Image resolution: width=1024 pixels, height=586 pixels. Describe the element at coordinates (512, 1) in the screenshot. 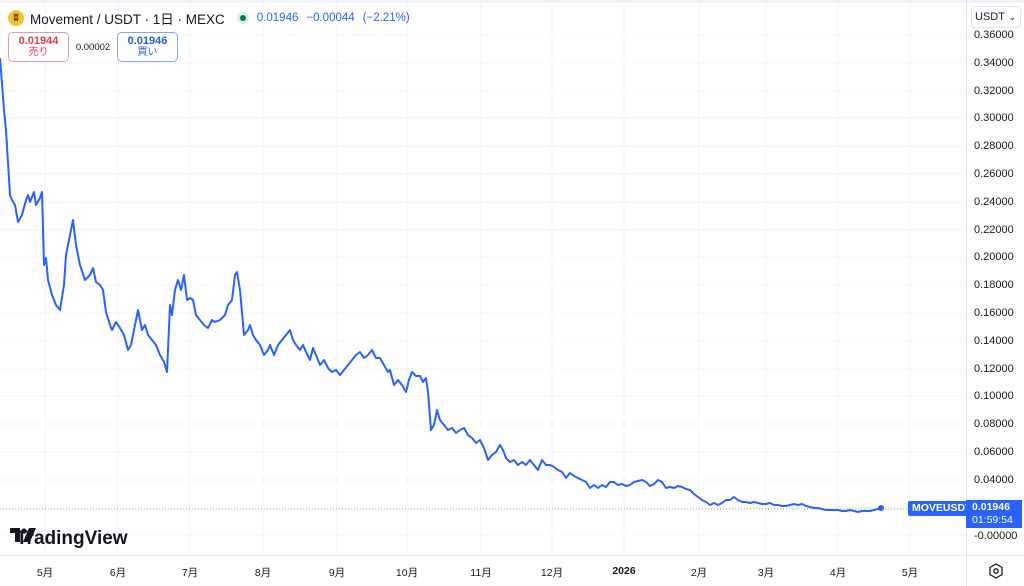

I see `top-border` at that location.